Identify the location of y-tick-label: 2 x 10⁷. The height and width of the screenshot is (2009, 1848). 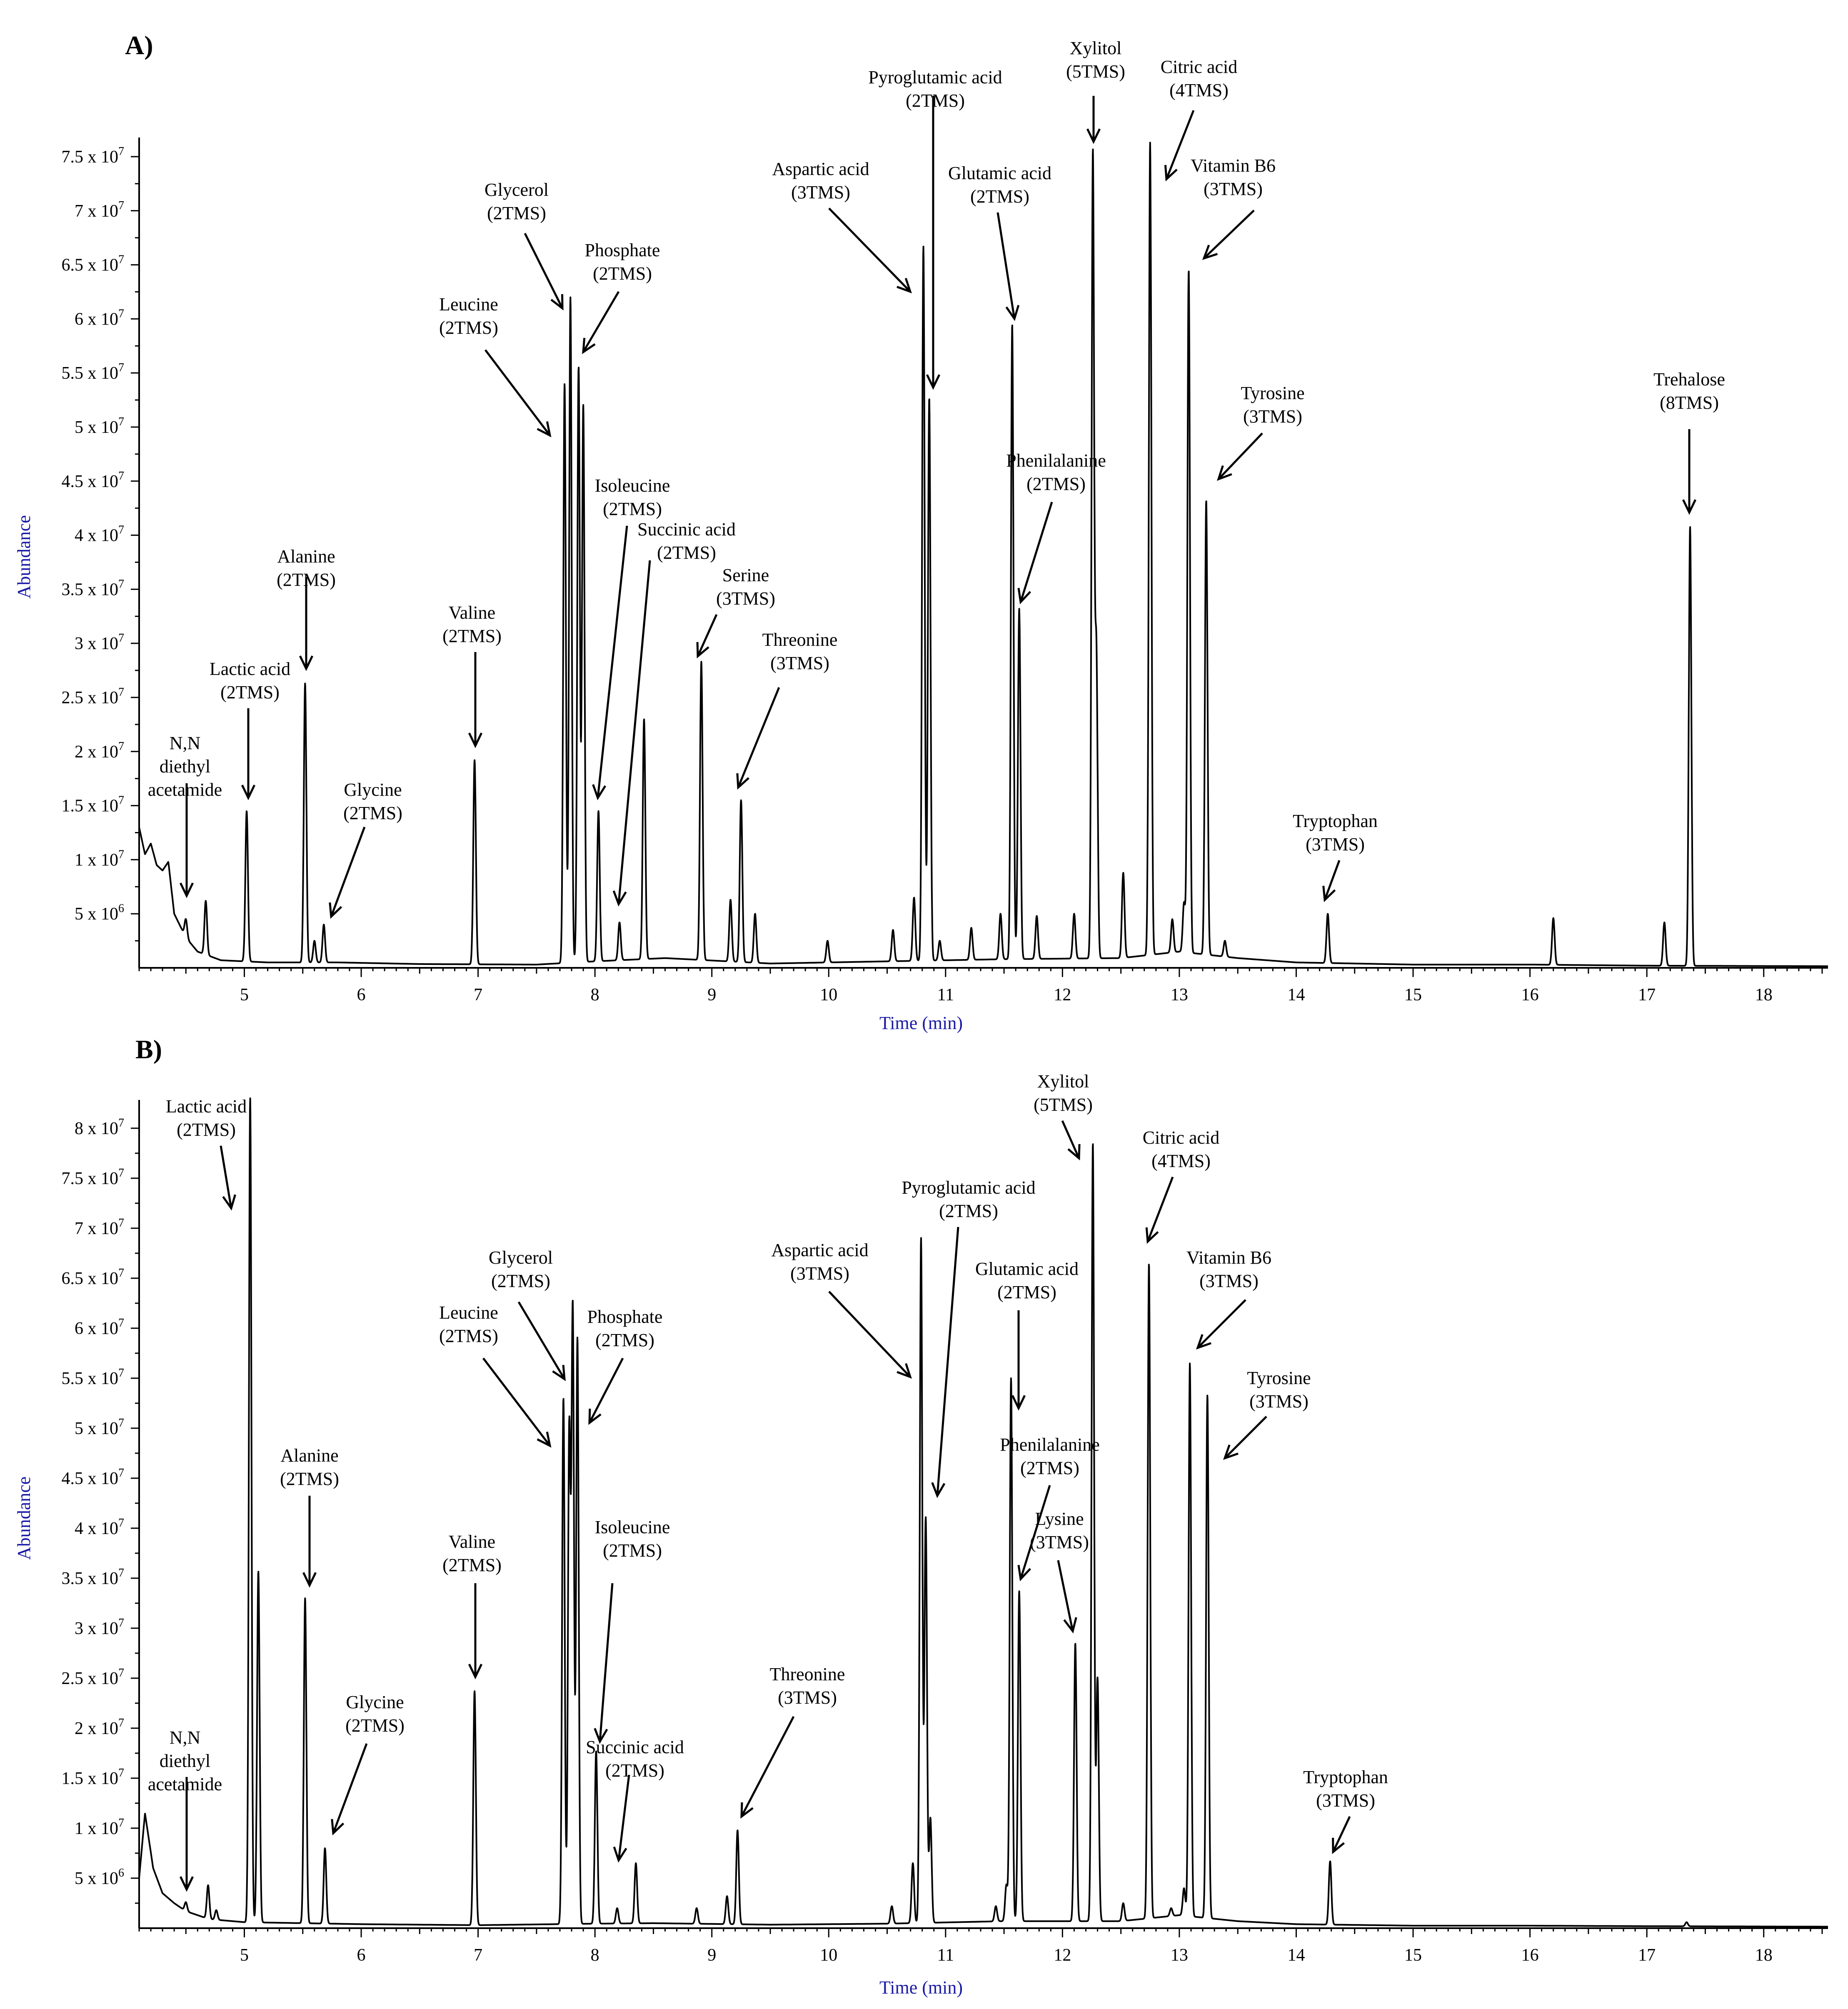
(99, 751).